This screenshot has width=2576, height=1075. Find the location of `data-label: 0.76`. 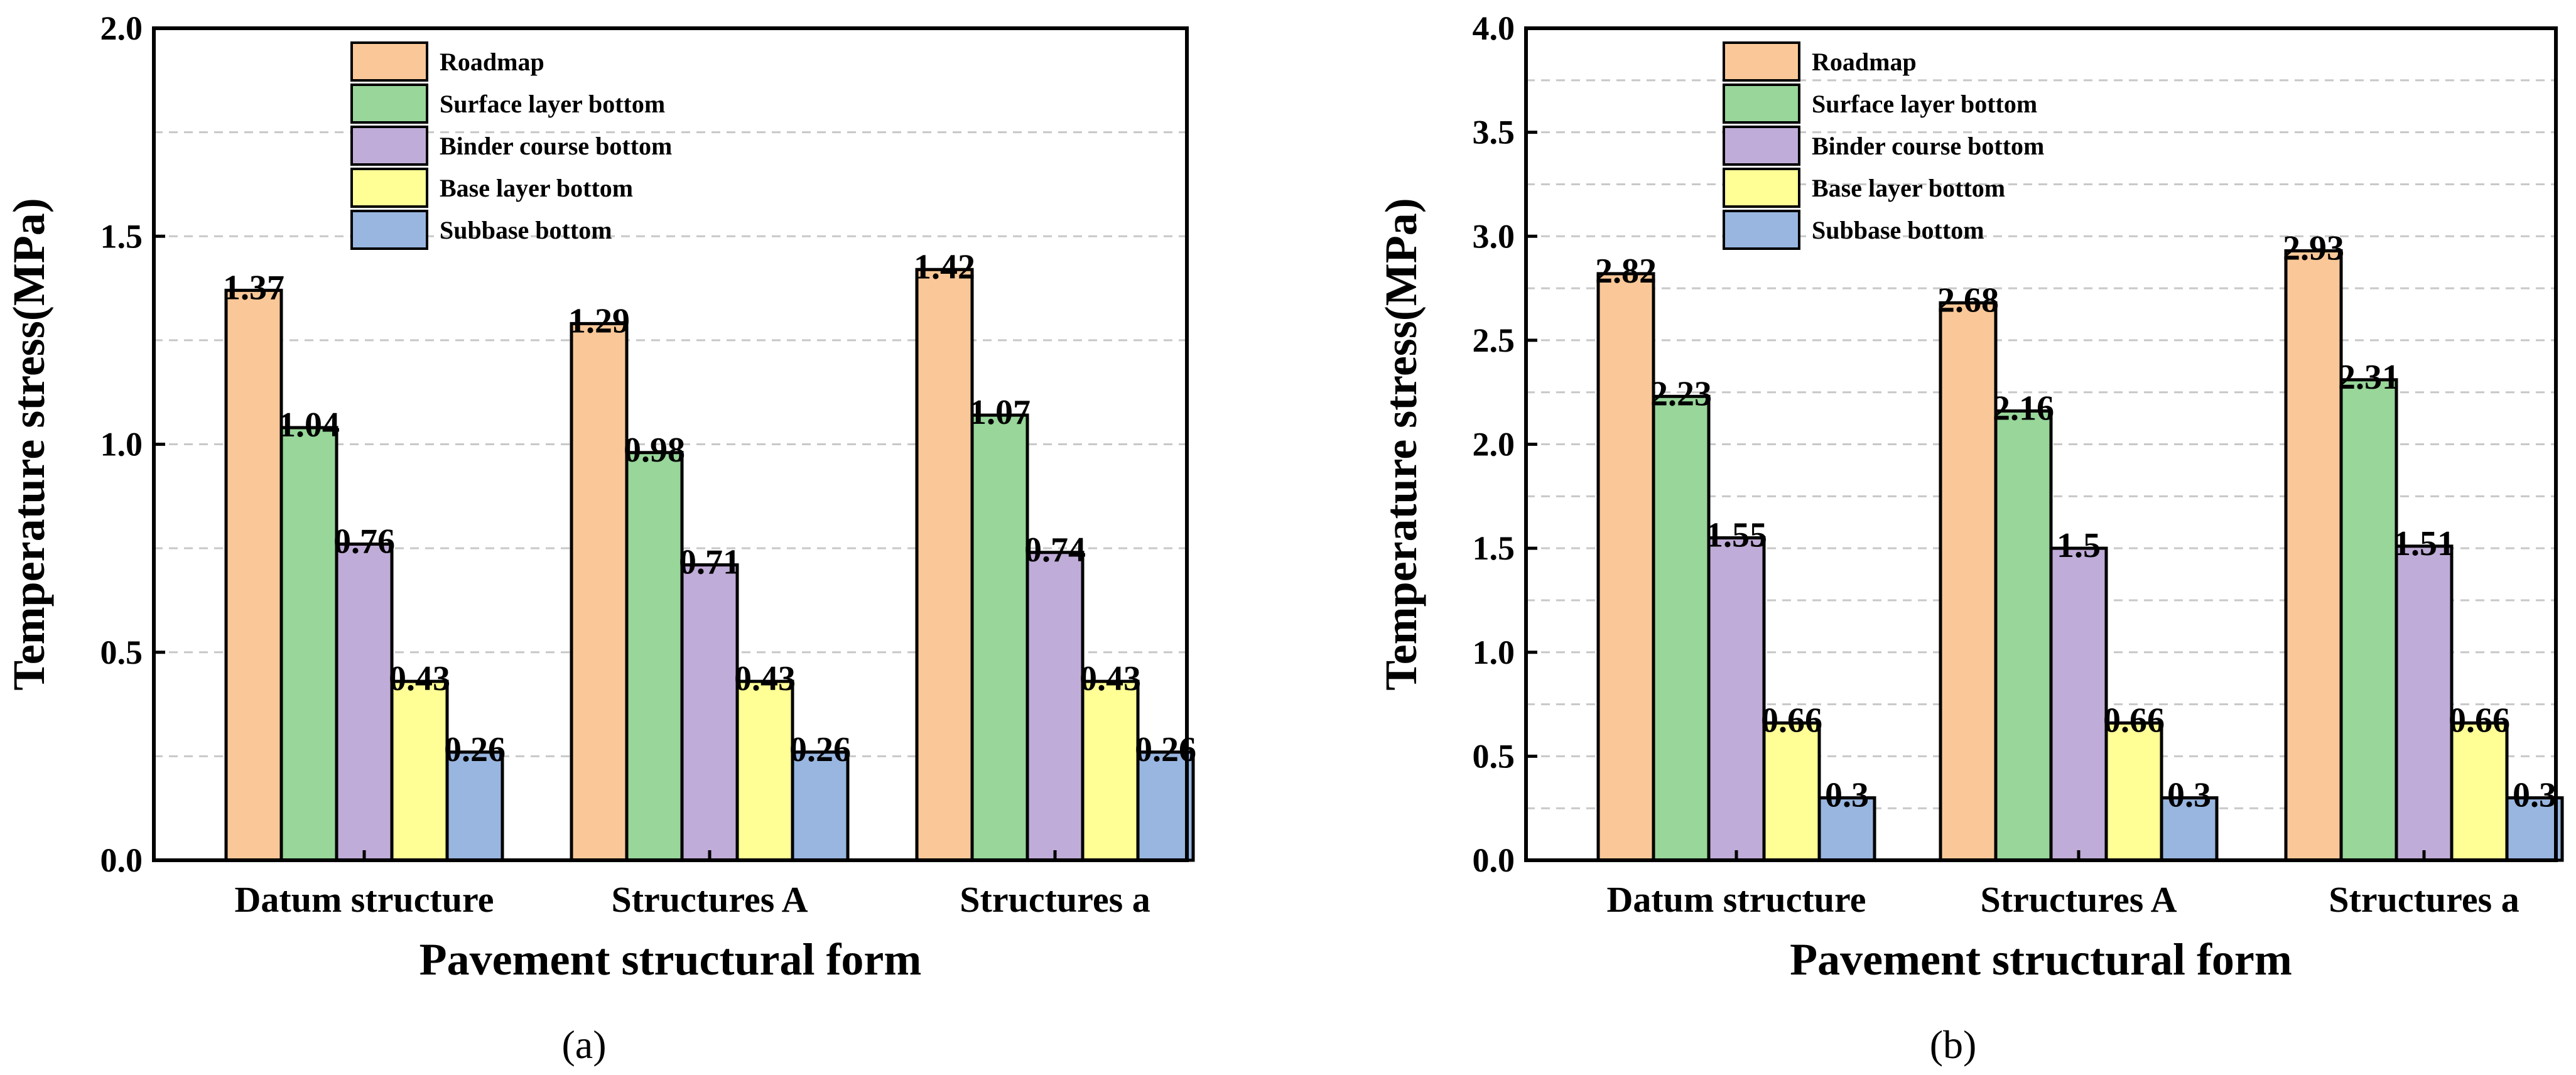

data-label: 0.76 is located at coordinates (364, 541).